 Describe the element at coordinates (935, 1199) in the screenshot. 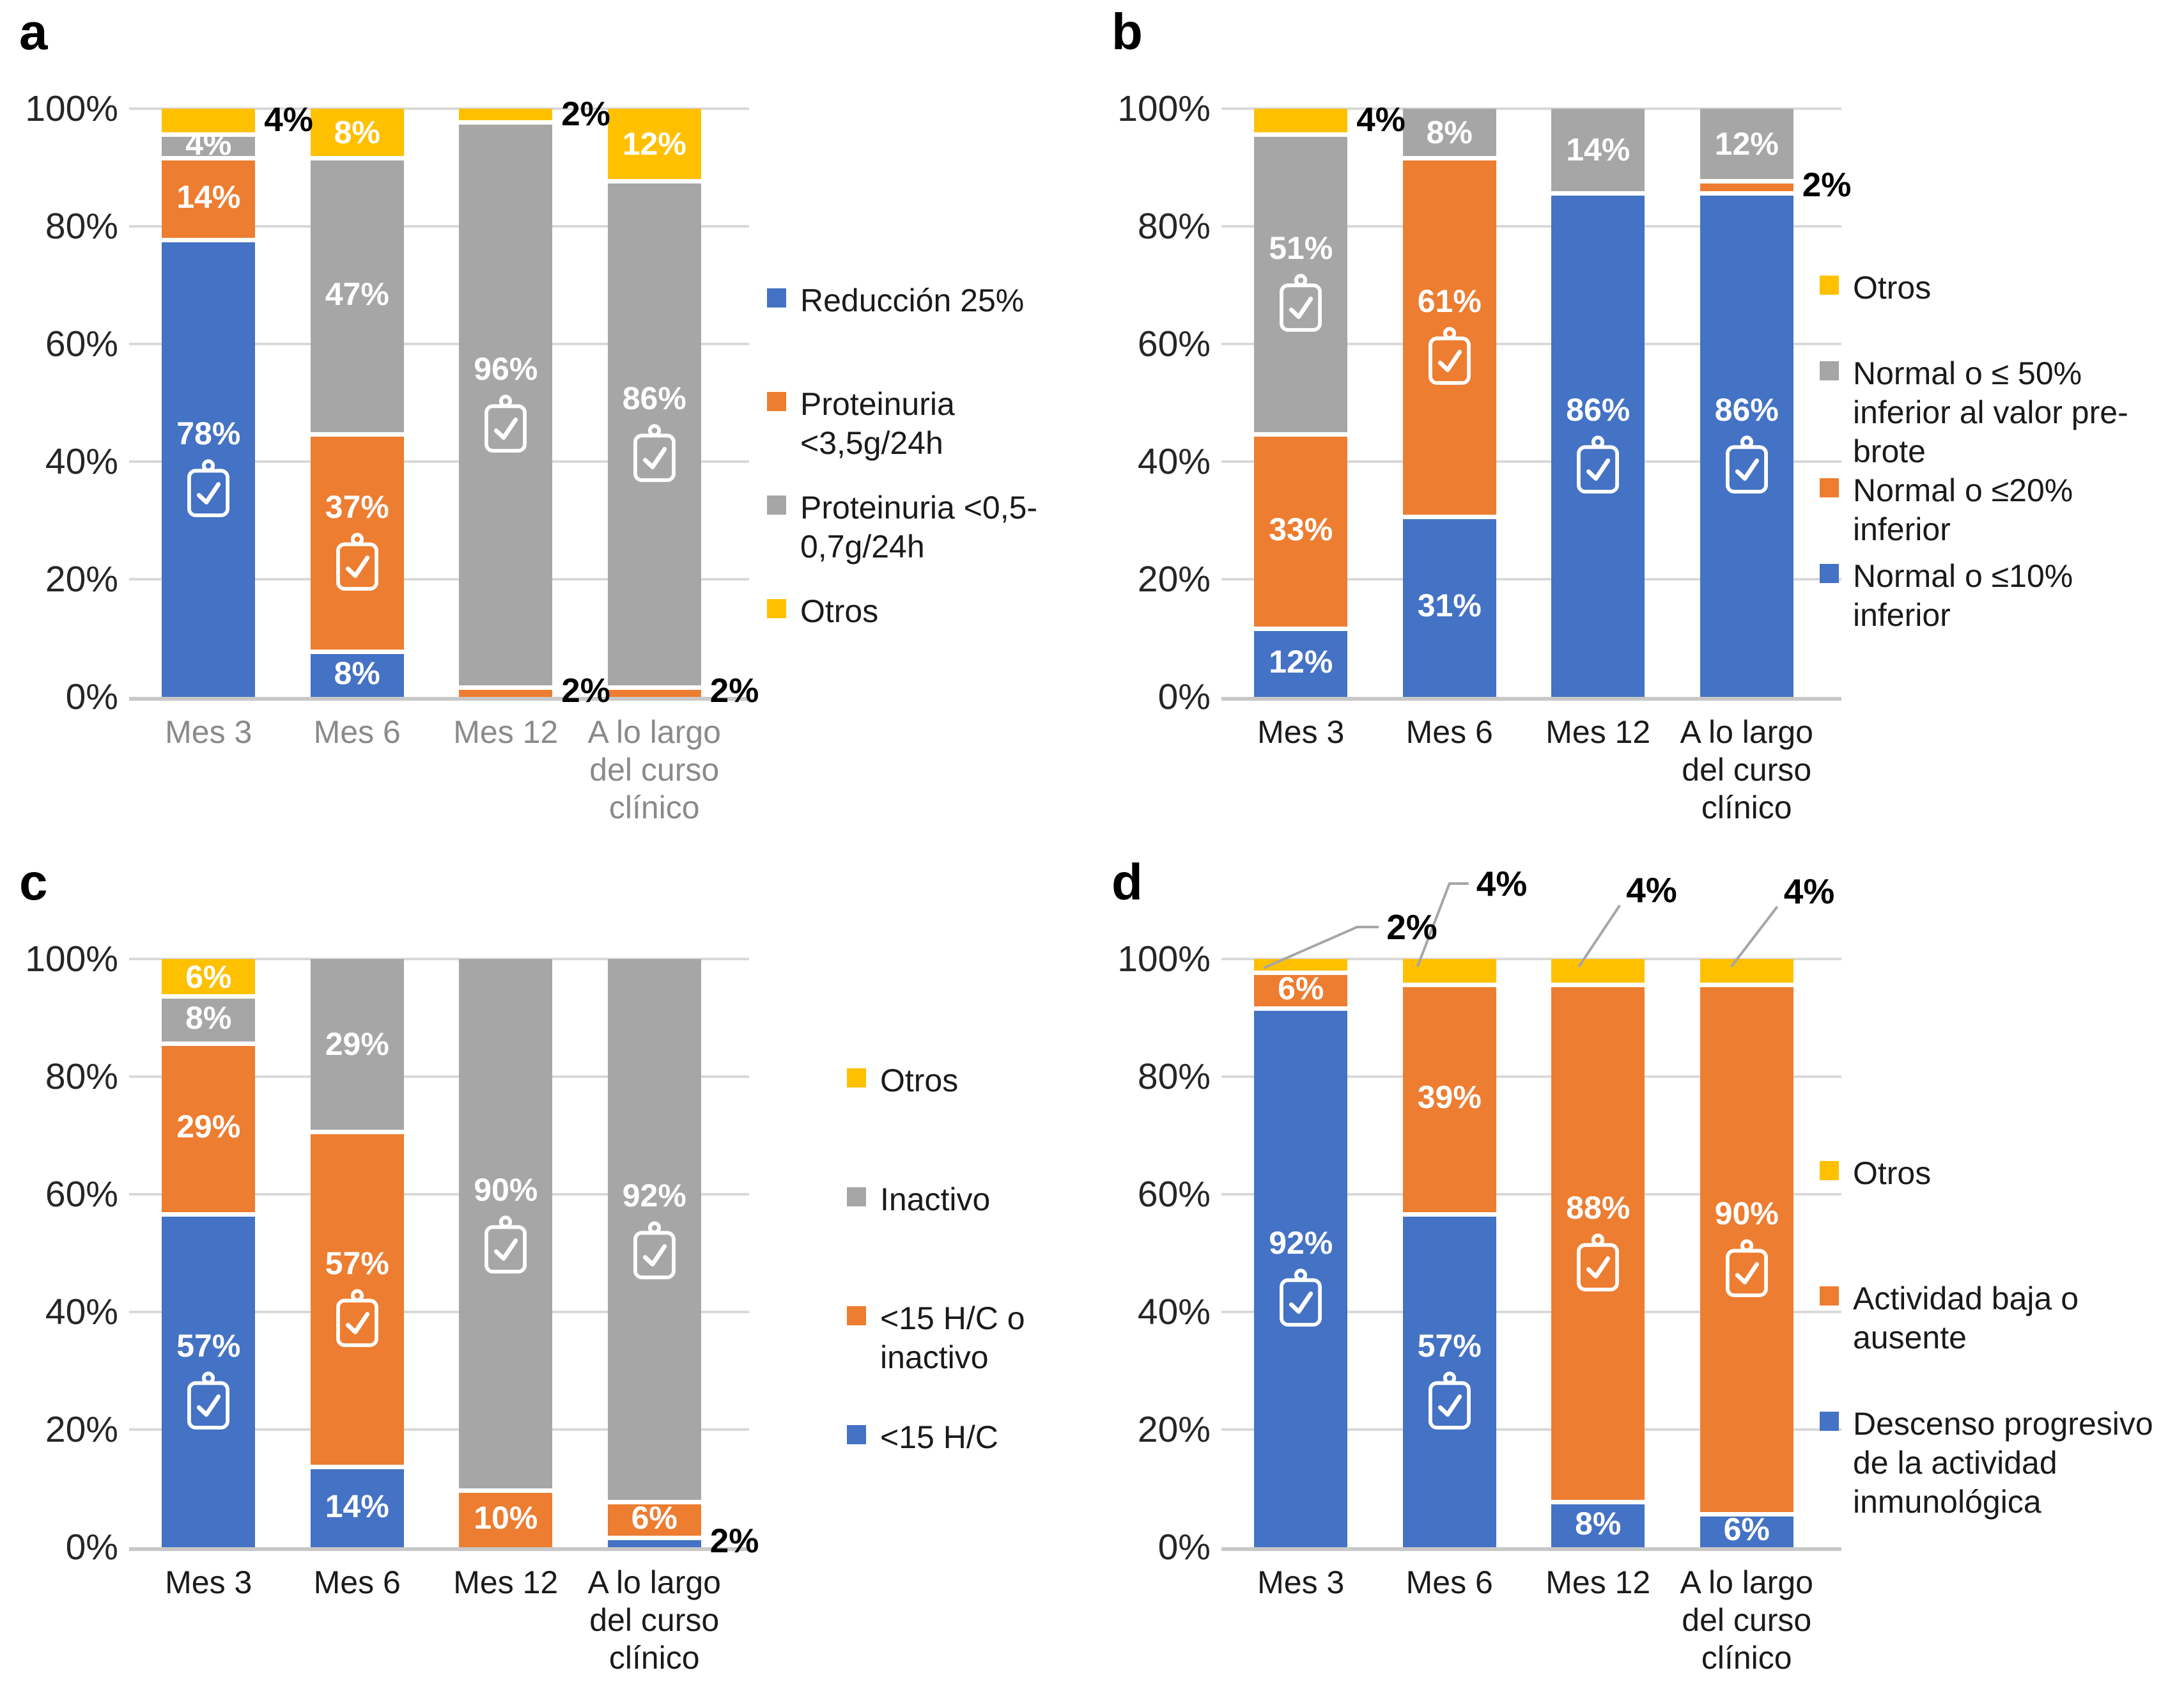

I see `legend-label: Inactivo` at that location.